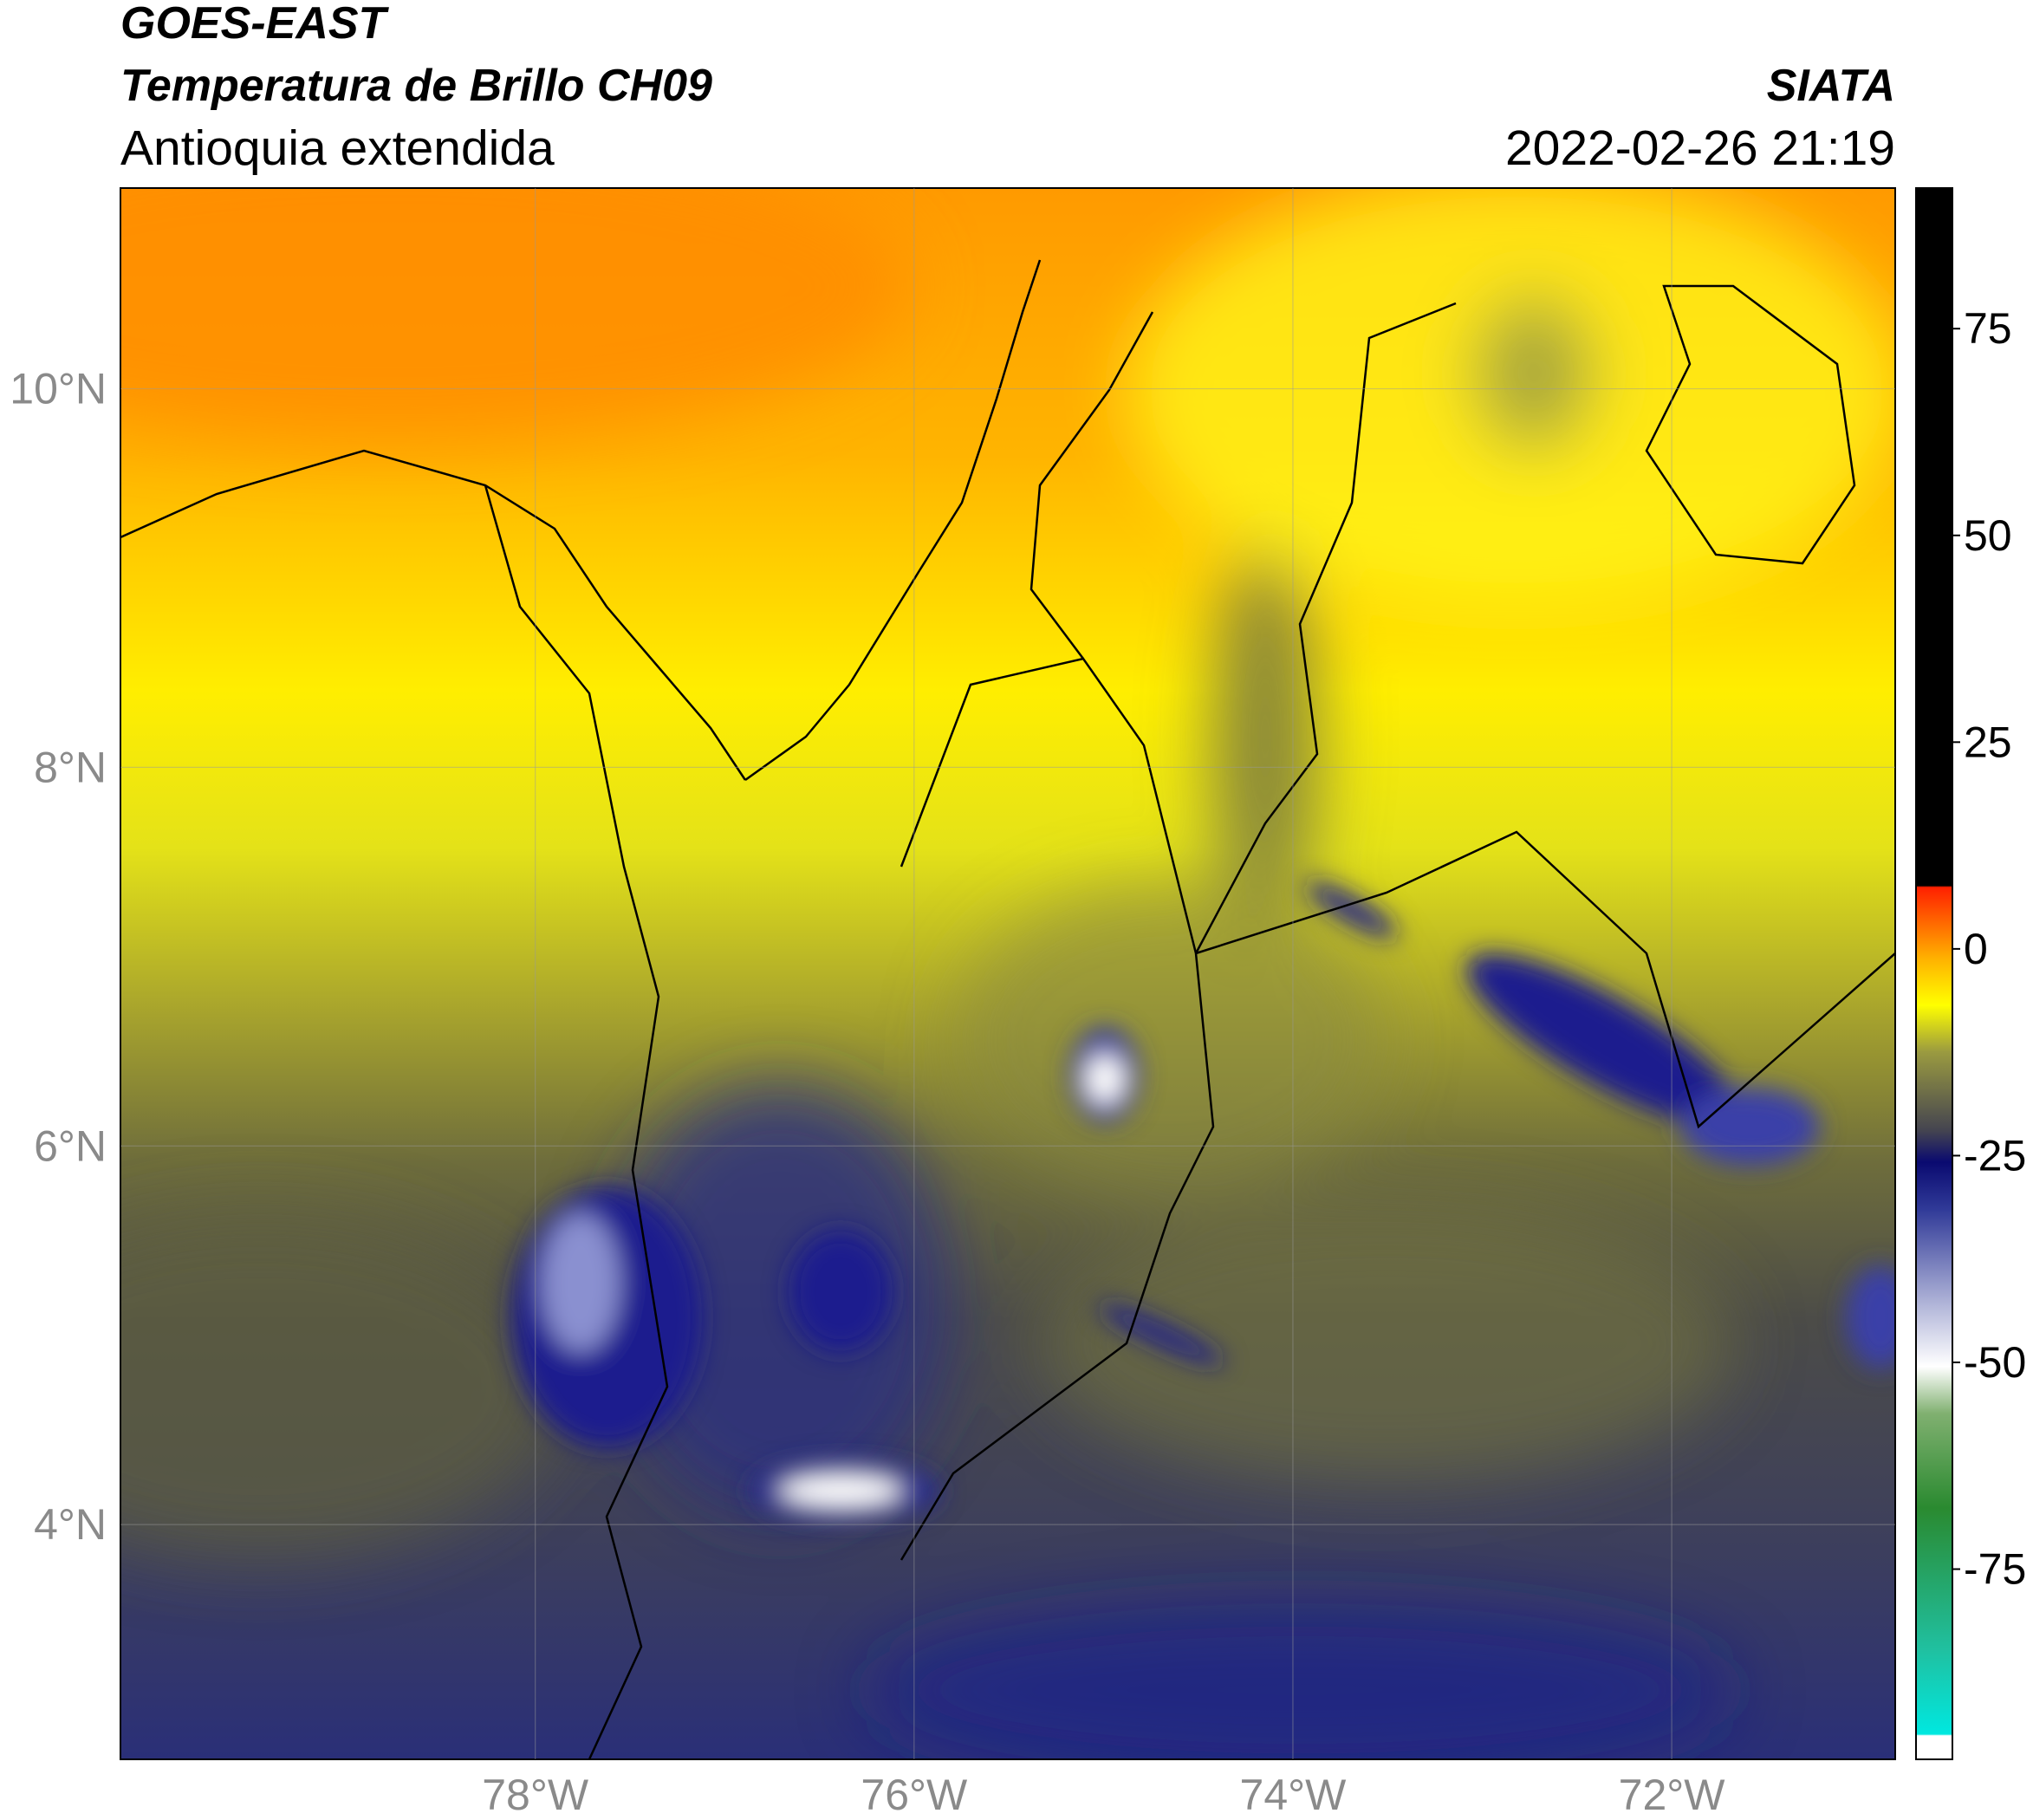 The width and height of the screenshot is (2033, 1820). Describe the element at coordinates (535, 1795) in the screenshot. I see `x-tick-label: 78°W` at that location.